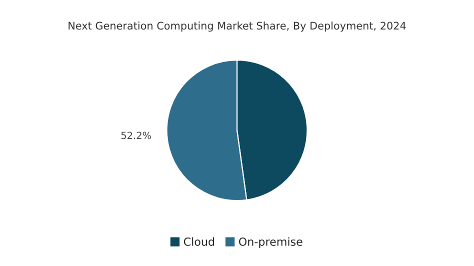  I want to click on legend-label: On-premise, so click(270, 242).